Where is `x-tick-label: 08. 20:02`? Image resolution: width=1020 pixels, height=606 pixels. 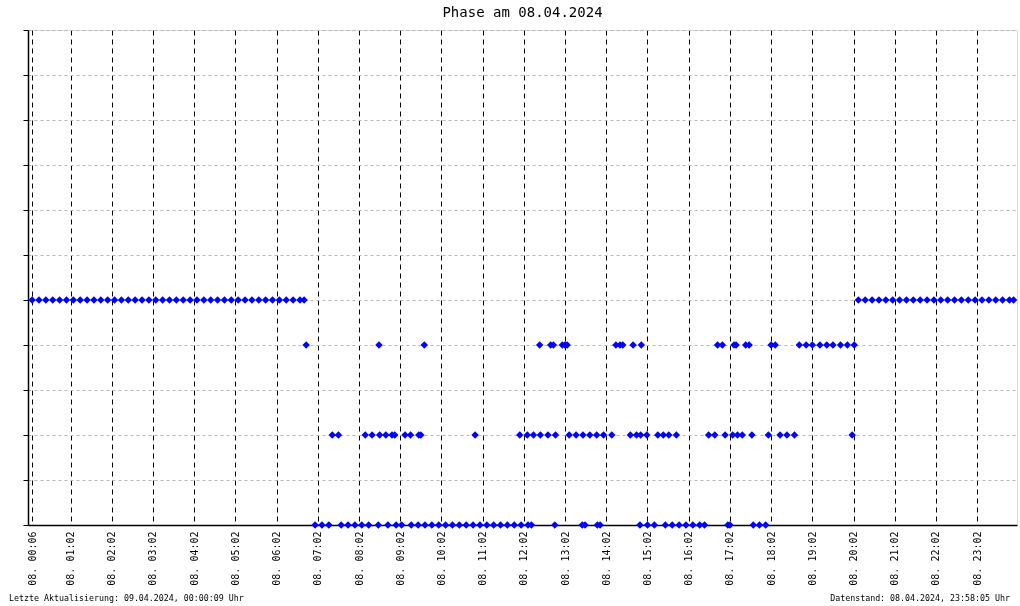
x-tick-label: 08. 20:02 is located at coordinates (854, 558).